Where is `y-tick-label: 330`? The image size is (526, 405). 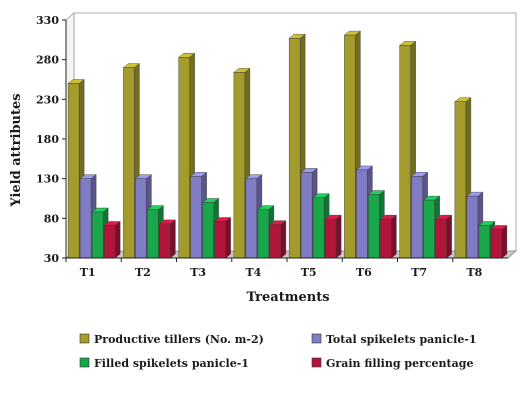
y-tick-label: 330 is located at coordinates (47, 20).